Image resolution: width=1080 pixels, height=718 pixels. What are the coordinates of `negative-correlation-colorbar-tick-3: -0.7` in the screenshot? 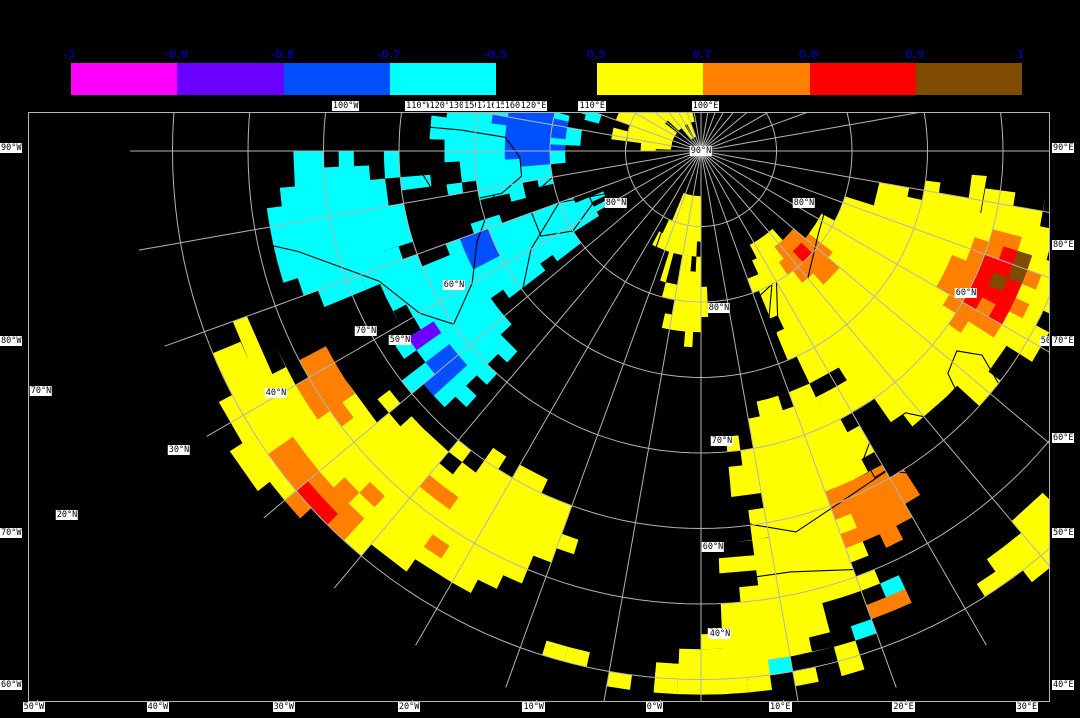 It's located at (388, 54).